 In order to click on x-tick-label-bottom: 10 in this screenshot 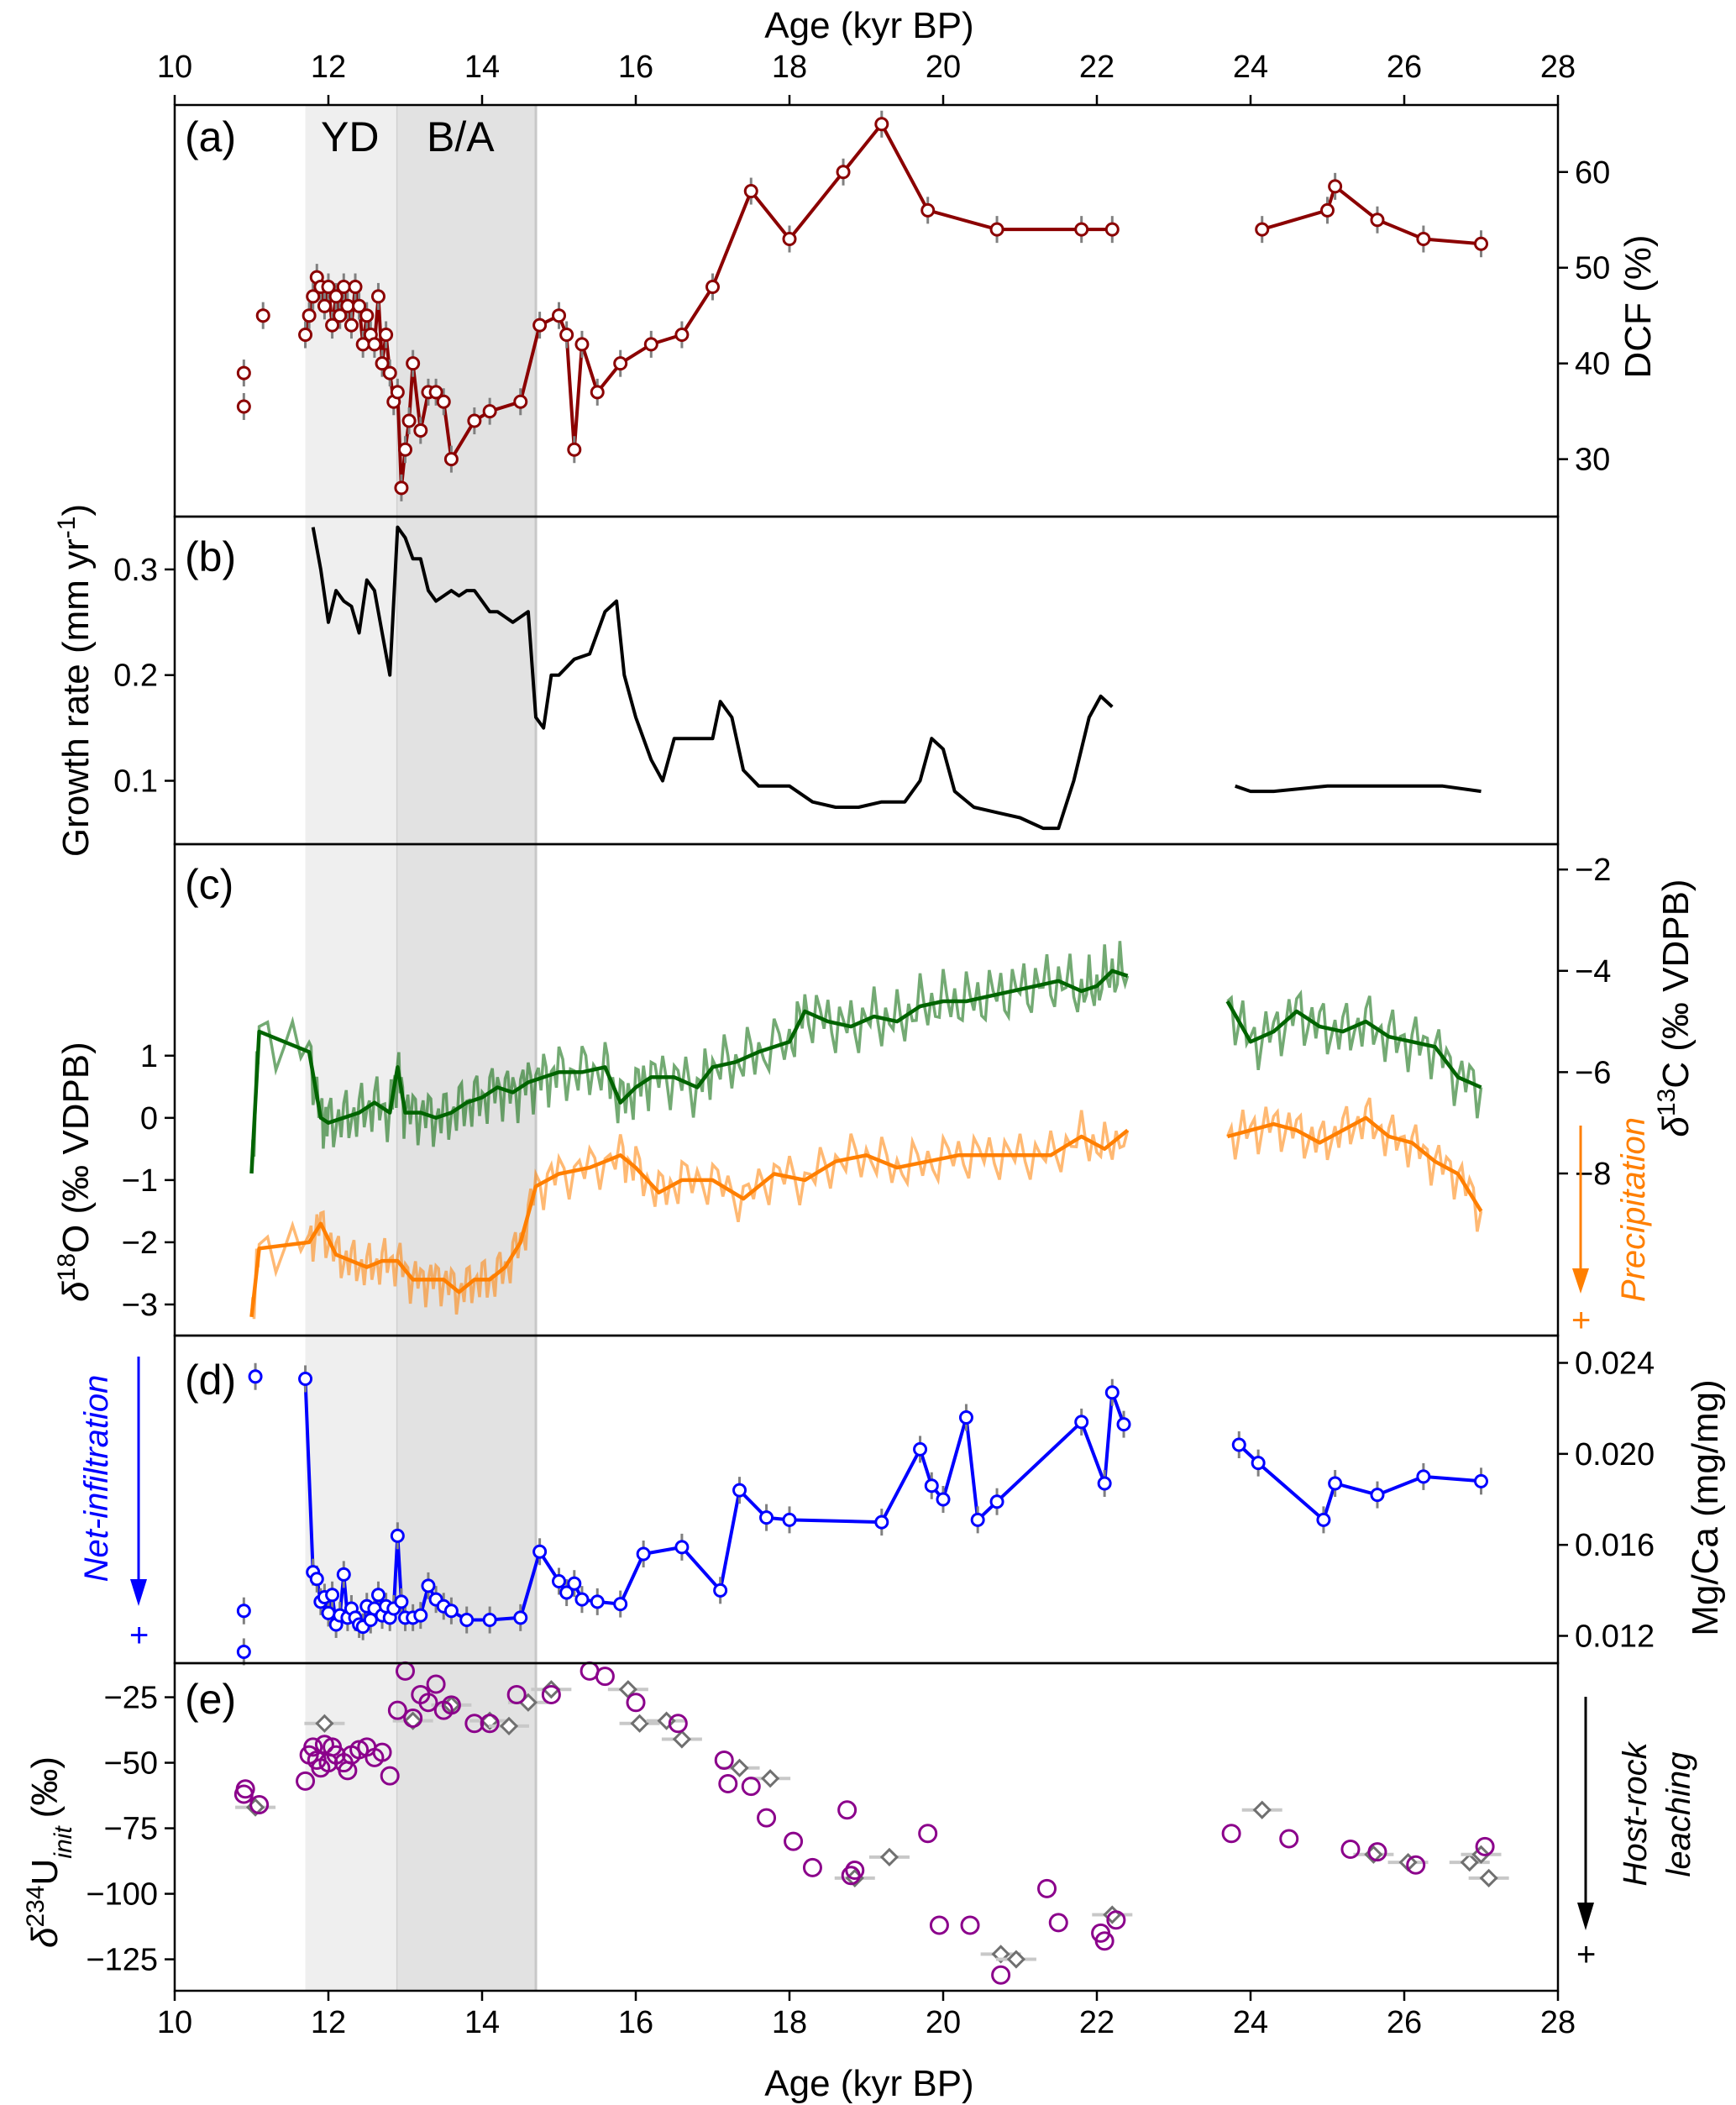, I will do `click(174, 2022)`.